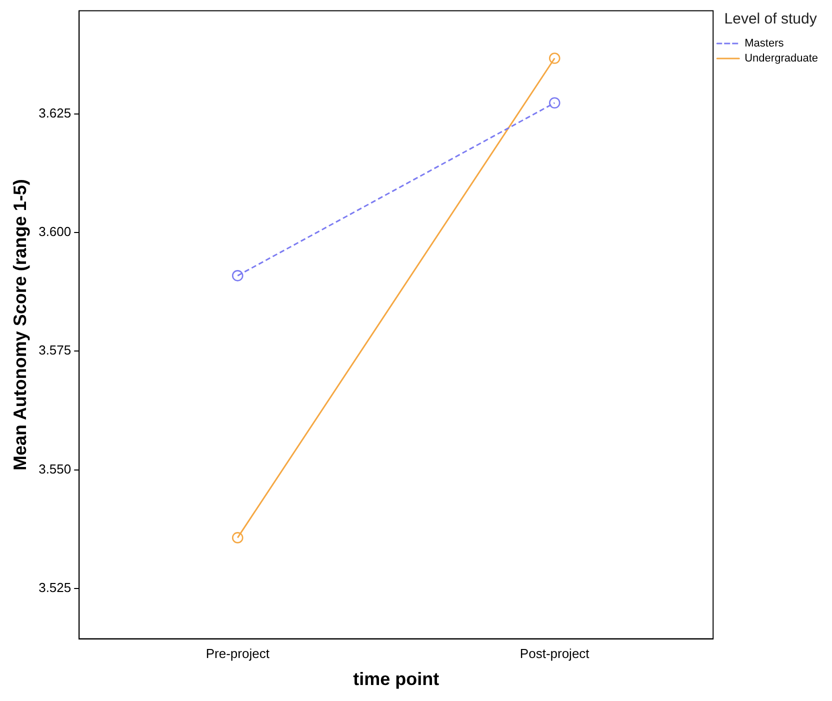 The height and width of the screenshot is (701, 832). Describe the element at coordinates (764, 44) in the screenshot. I see `legend-label: Masters` at that location.